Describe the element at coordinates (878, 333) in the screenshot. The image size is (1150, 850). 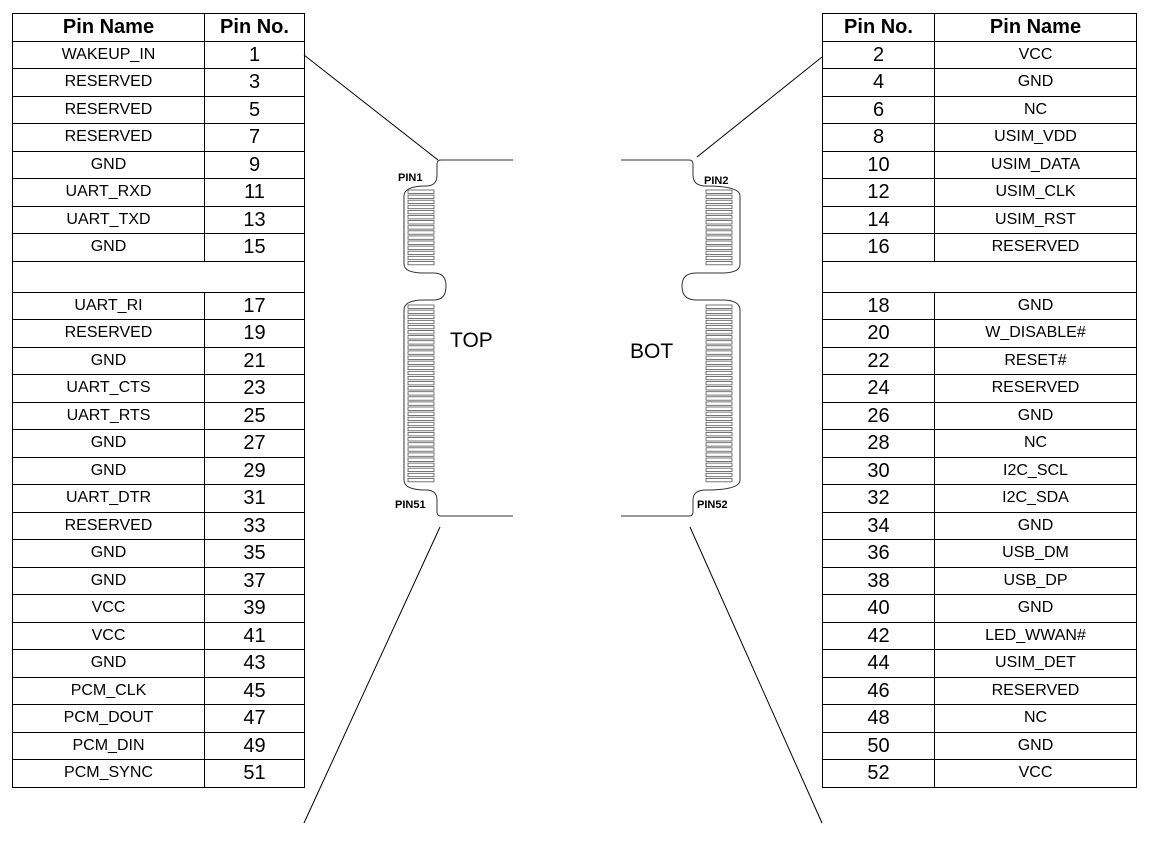
I see `pin-number-cell: 20` at that location.